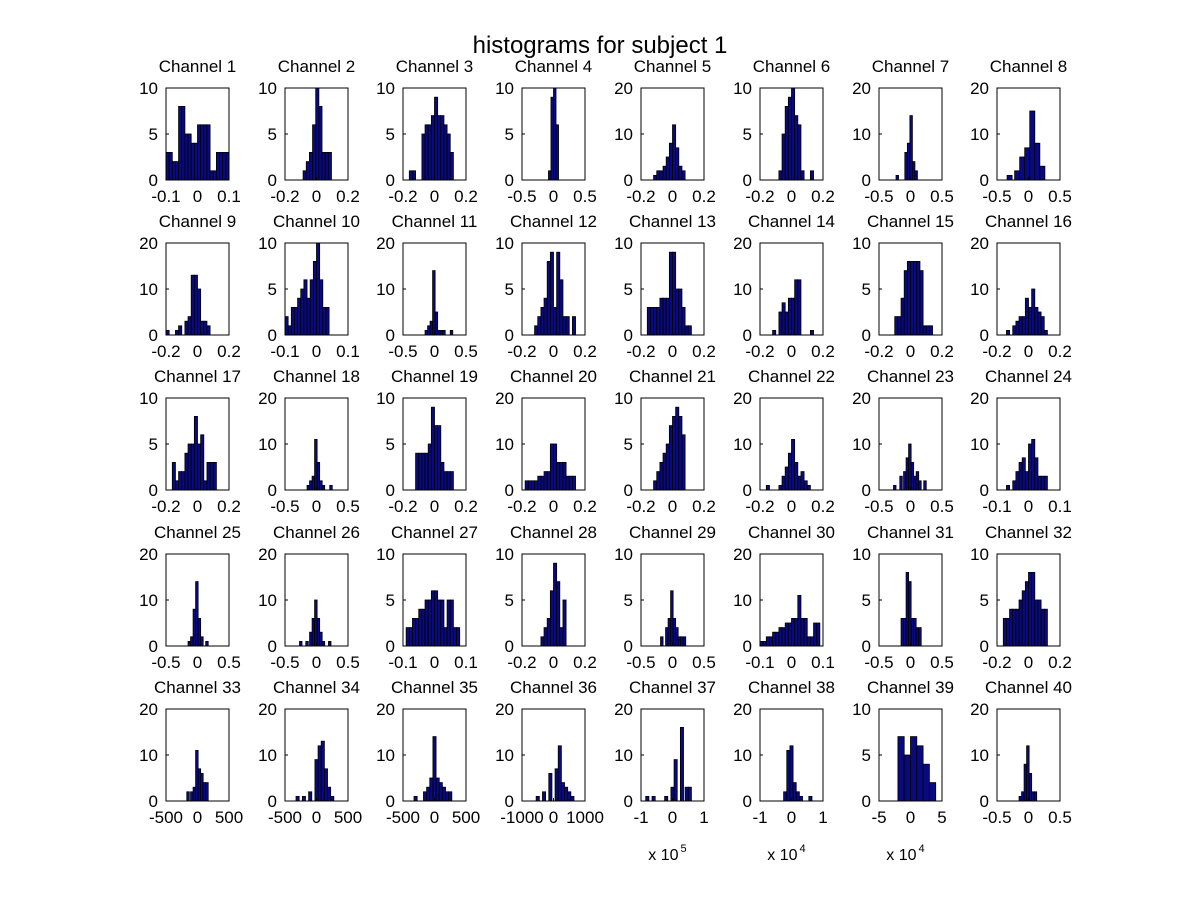 This screenshot has height=900, width=1200. Describe the element at coordinates (910, 221) in the screenshot. I see `panel-title: Channel 15` at that location.